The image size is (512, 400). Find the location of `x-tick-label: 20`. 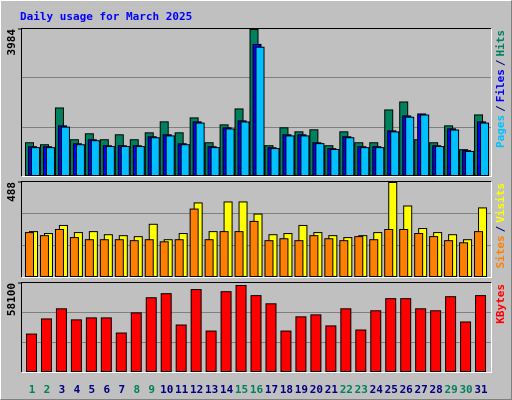

x-tick-label: 20 is located at coordinates (316, 389).